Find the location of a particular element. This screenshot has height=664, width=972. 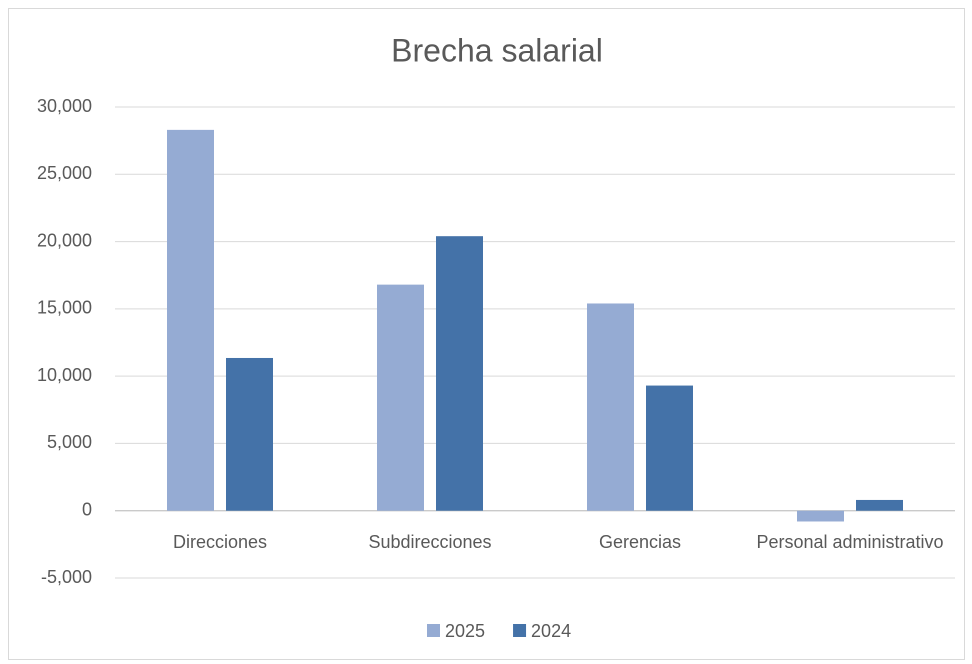

x-tick-label: Subdirecciones is located at coordinates (430, 541).